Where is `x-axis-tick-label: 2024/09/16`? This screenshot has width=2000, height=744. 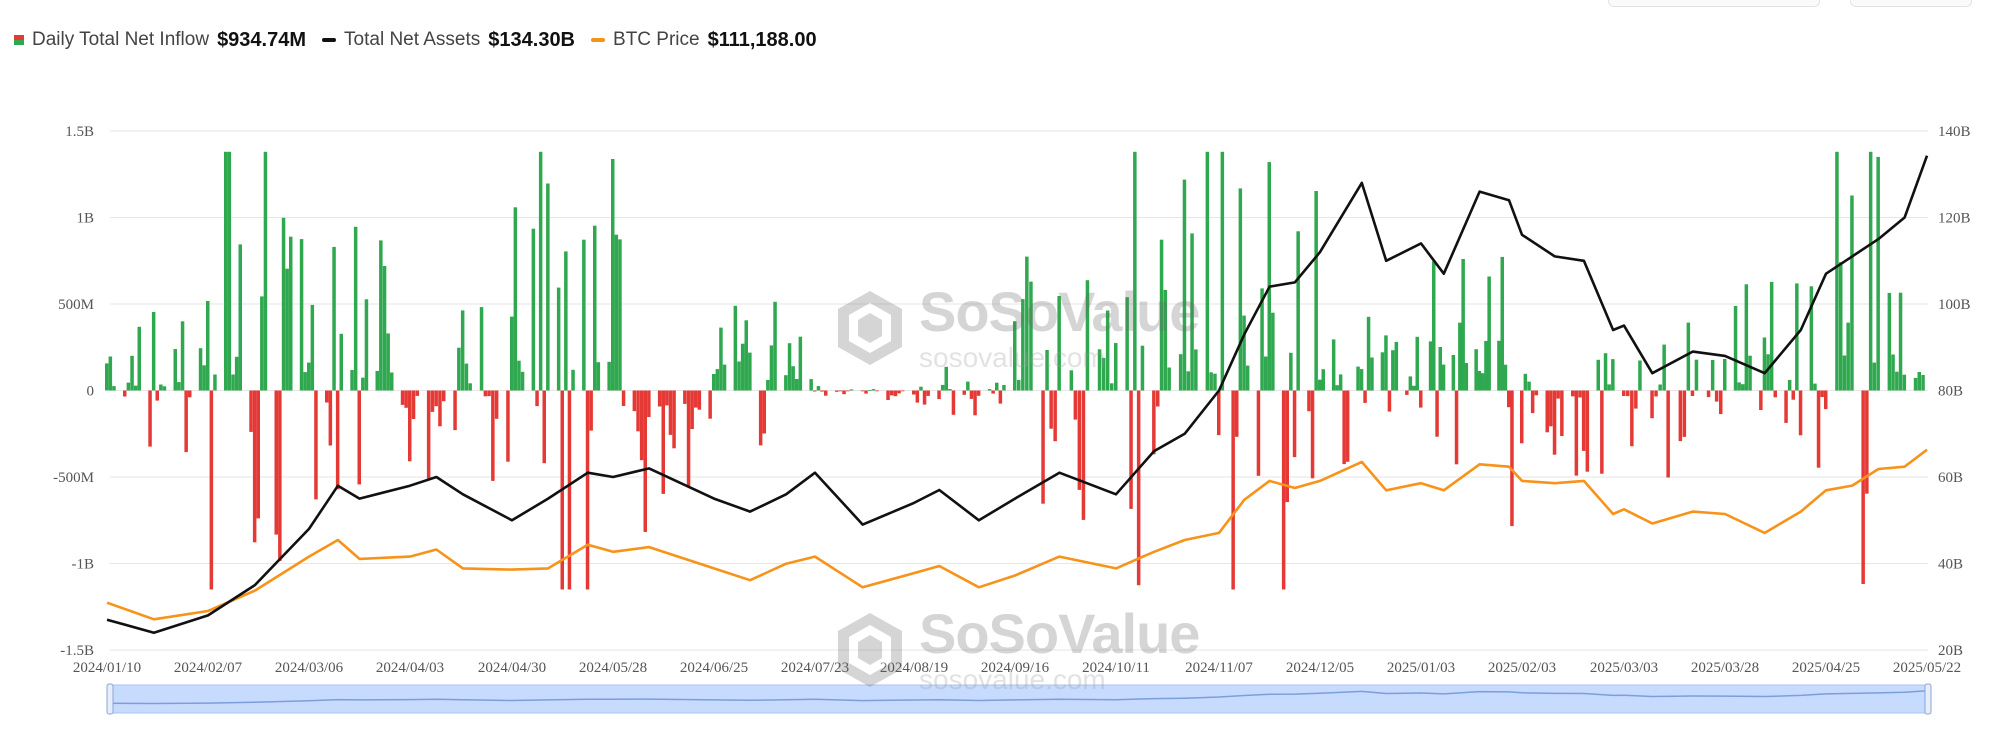
x-axis-tick-label: 2024/09/16 is located at coordinates (1015, 668).